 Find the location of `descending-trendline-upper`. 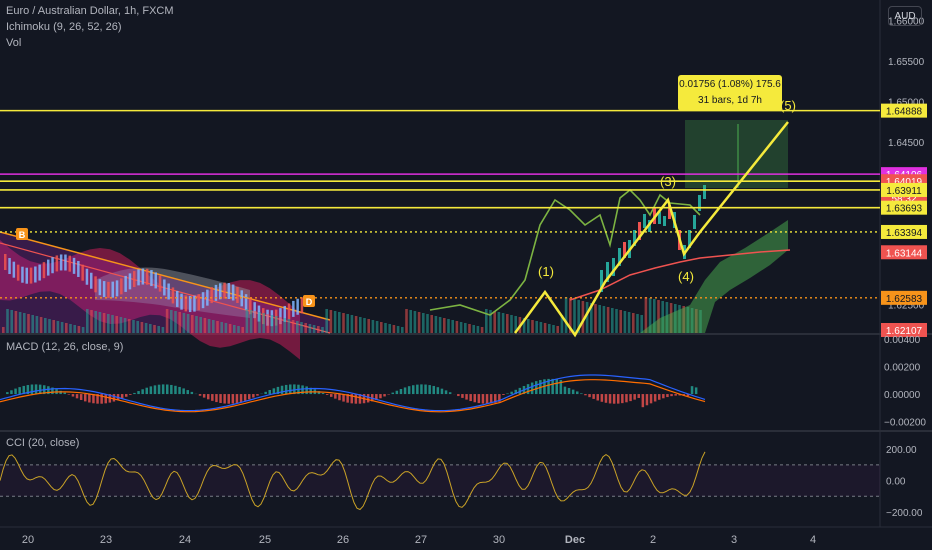

descending-trendline-upper is located at coordinates (165, 276).